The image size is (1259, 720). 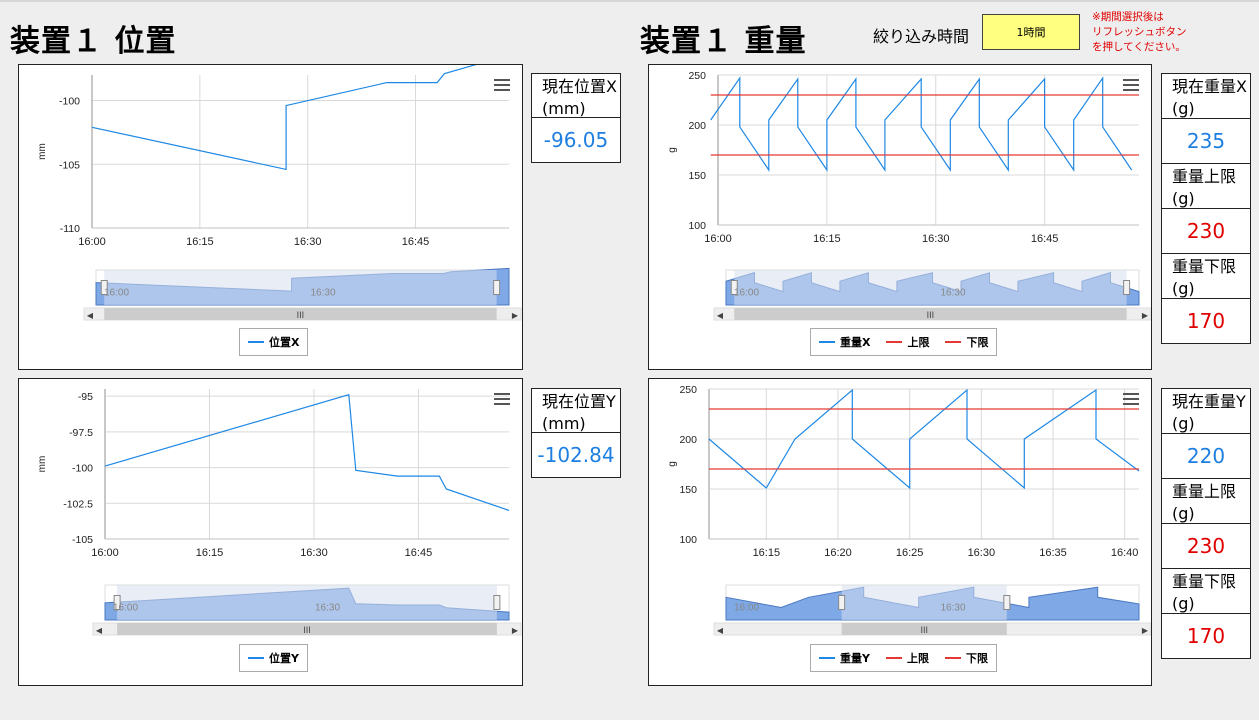 What do you see at coordinates (42, 464) in the screenshot?
I see `y-axis-label: mm` at bounding box center [42, 464].